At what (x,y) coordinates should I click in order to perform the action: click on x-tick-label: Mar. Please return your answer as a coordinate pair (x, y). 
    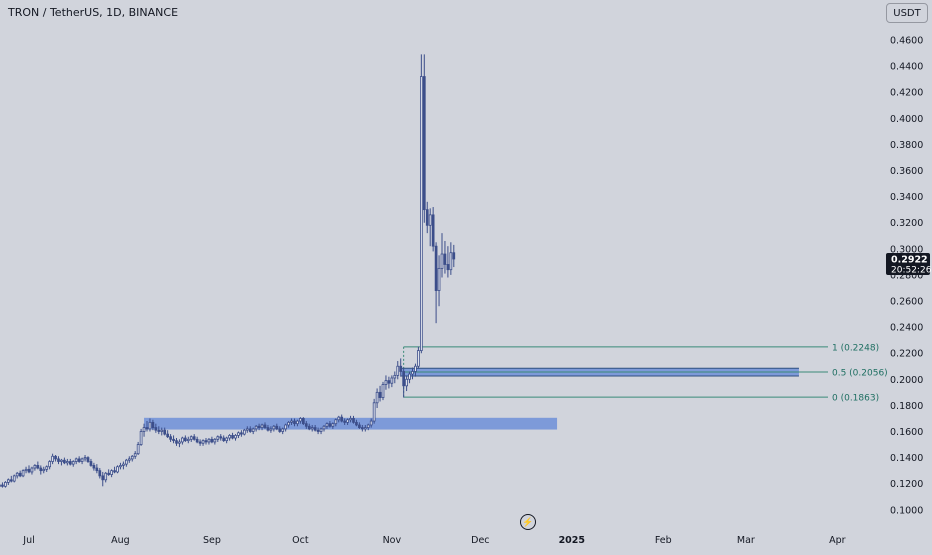
    Looking at the image, I should click on (746, 540).